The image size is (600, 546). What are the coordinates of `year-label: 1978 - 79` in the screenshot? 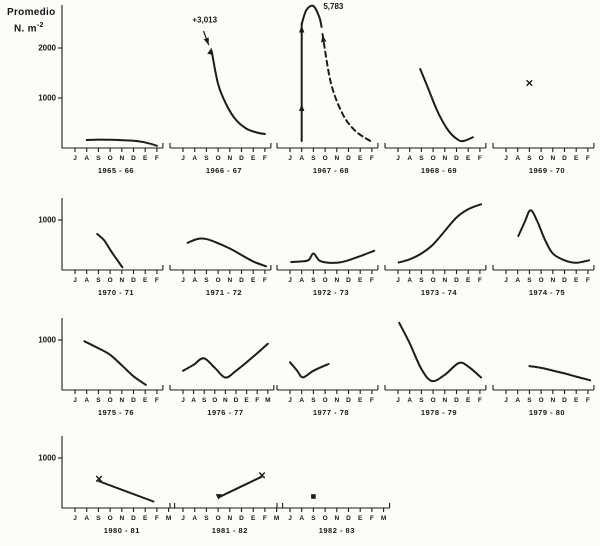 It's located at (439, 412).